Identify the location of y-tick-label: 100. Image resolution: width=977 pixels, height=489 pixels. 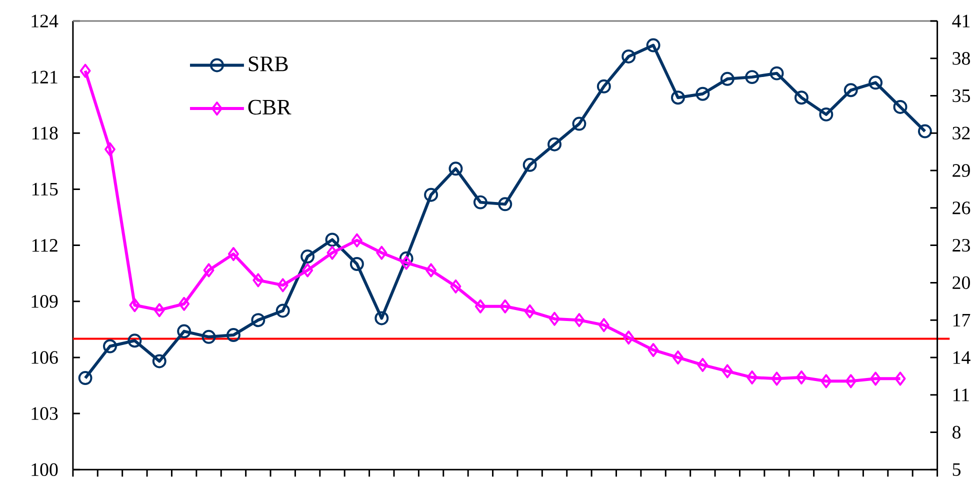
(45, 469).